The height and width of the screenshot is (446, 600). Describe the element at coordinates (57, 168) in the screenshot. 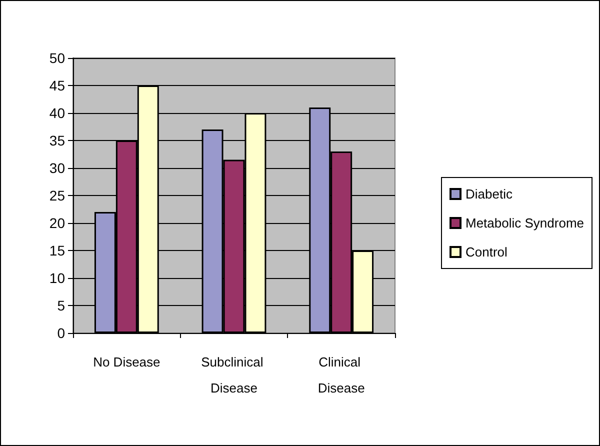

I see `y-tick-label: 30` at that location.